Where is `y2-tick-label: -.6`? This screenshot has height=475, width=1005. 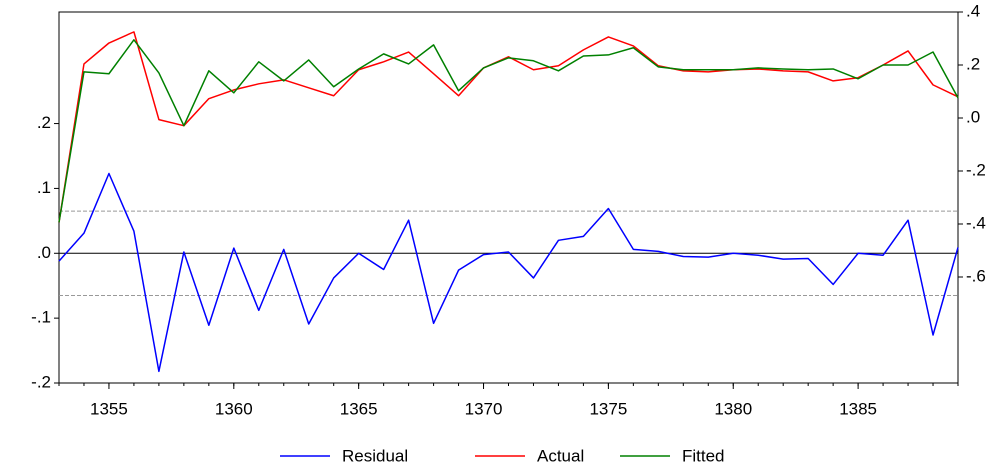
y2-tick-label: -.6 is located at coordinates (976, 275).